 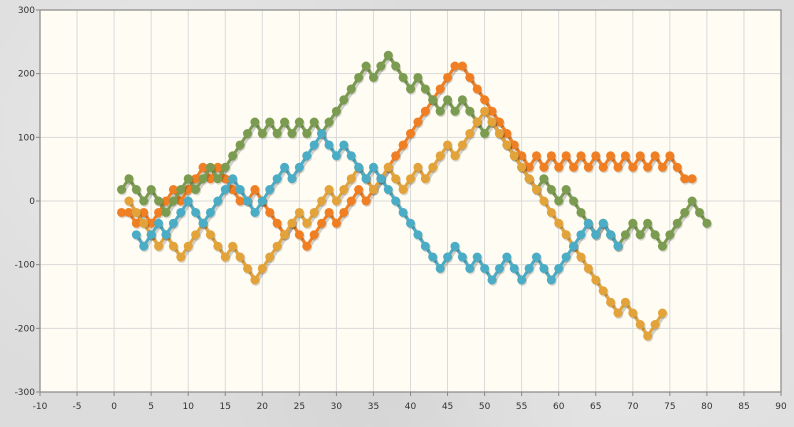 I want to click on y-tick-label: -300, so click(x=25, y=393).